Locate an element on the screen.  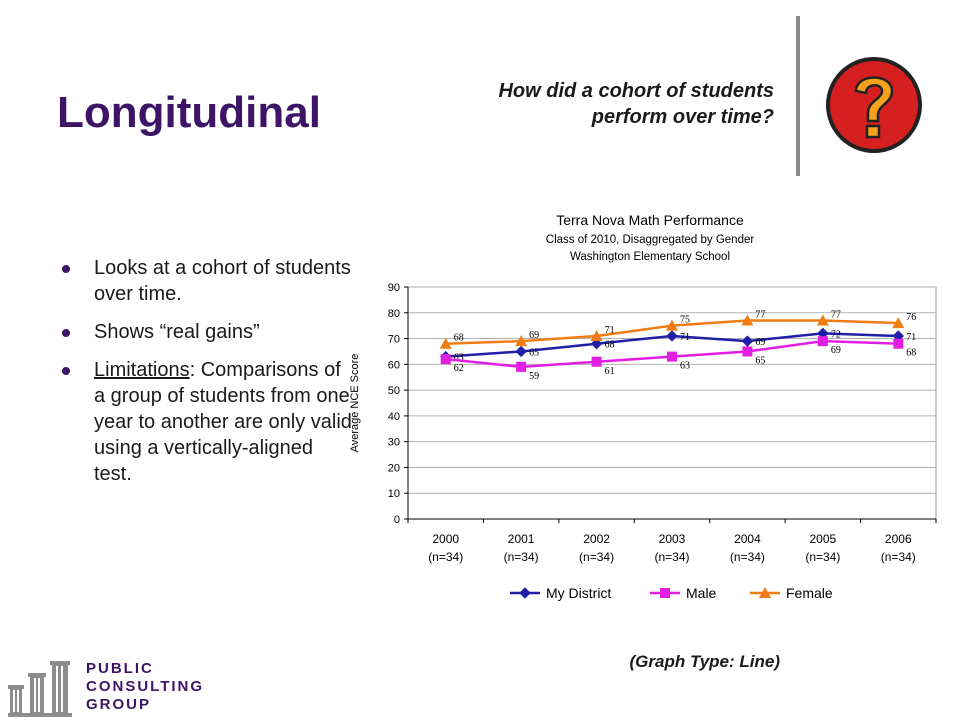
y-tick-label: 30 is located at coordinates (394, 443).